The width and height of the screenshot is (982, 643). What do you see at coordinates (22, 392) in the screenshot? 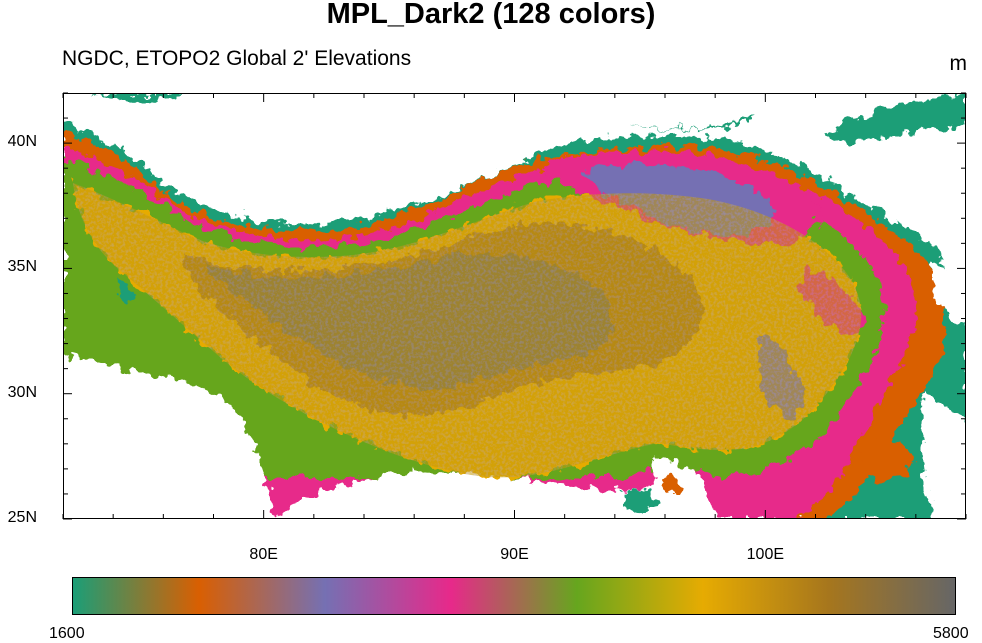
I see `lat-label-30n: 30N` at bounding box center [22, 392].